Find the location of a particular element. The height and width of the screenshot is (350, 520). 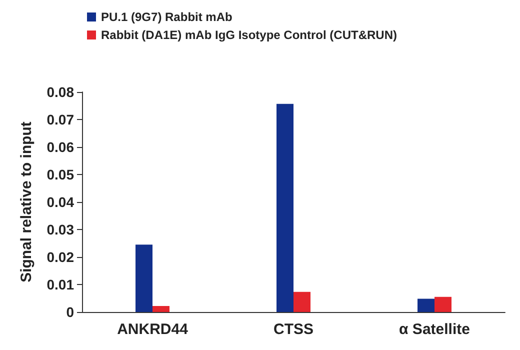

y-tick-label: 0 is located at coordinates (70, 312).